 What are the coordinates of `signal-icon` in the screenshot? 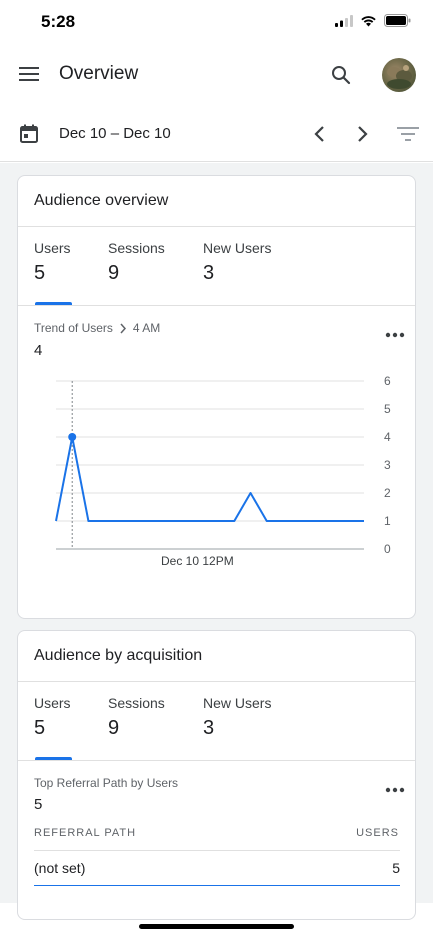 It's located at (344, 20).